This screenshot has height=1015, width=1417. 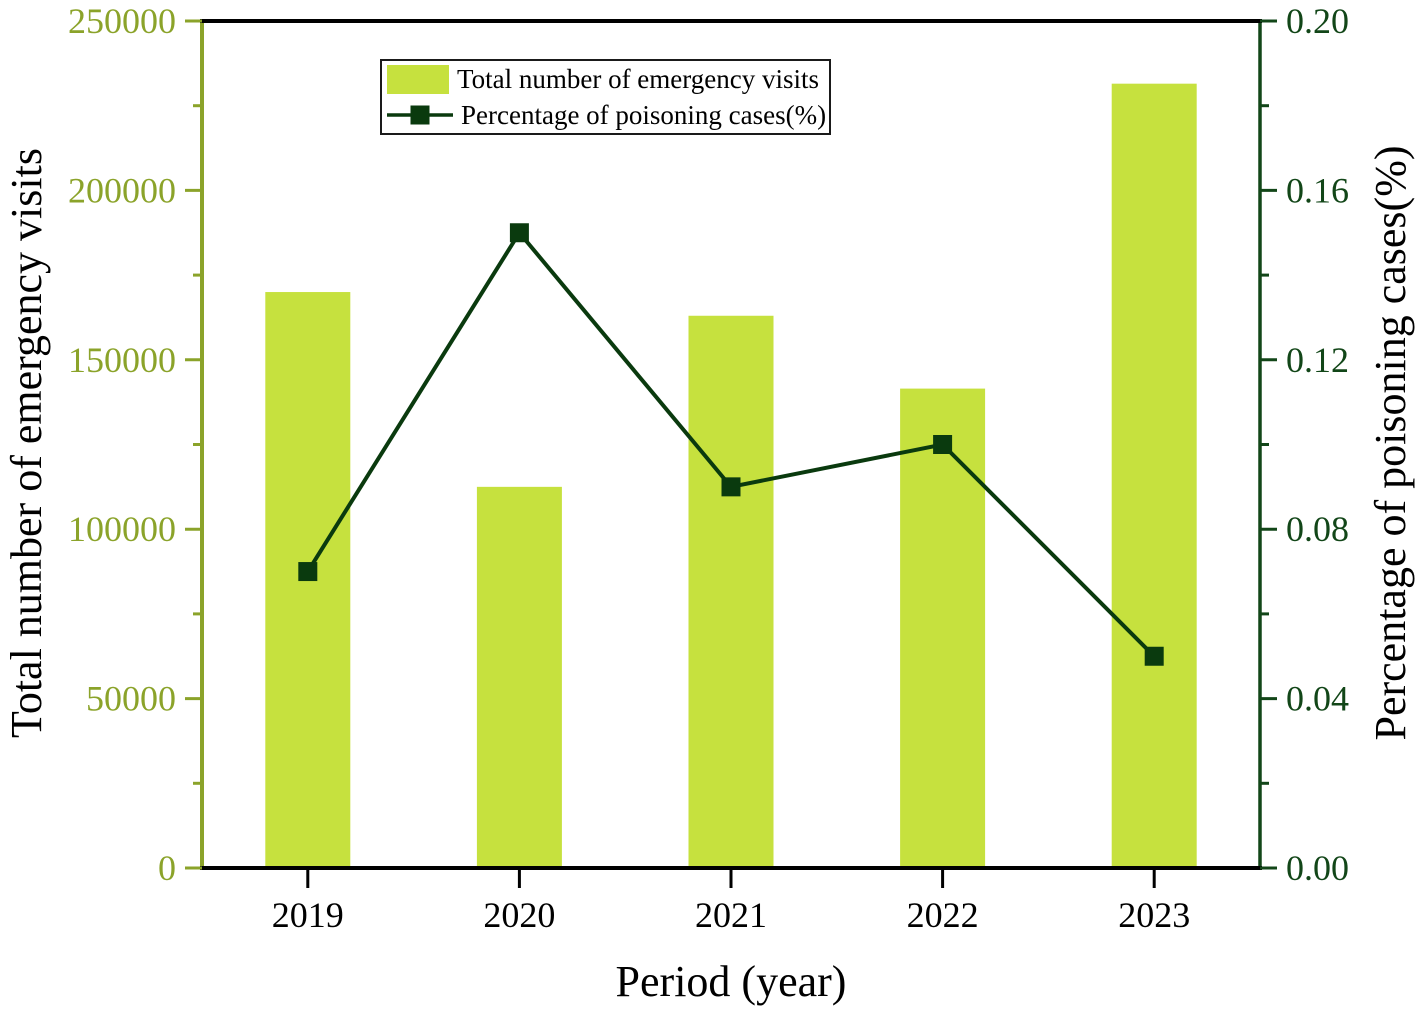 I want to click on left-axis-tick-label: 250000, so click(x=122, y=21).